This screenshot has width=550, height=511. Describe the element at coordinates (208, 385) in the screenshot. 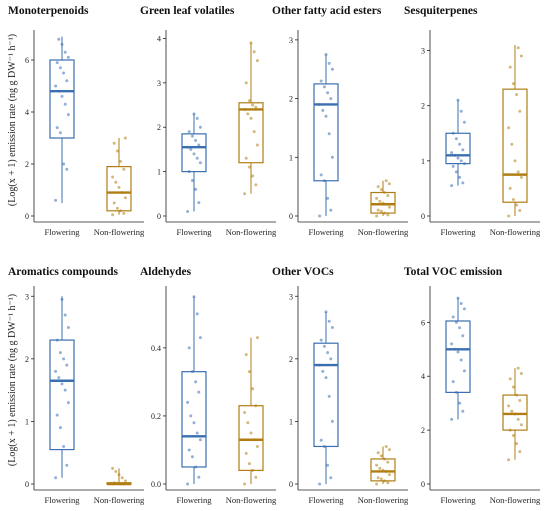

I see `panel-5: Aldehydes 0.0 0.2 0.4 Flowering Non-flowering` at that location.